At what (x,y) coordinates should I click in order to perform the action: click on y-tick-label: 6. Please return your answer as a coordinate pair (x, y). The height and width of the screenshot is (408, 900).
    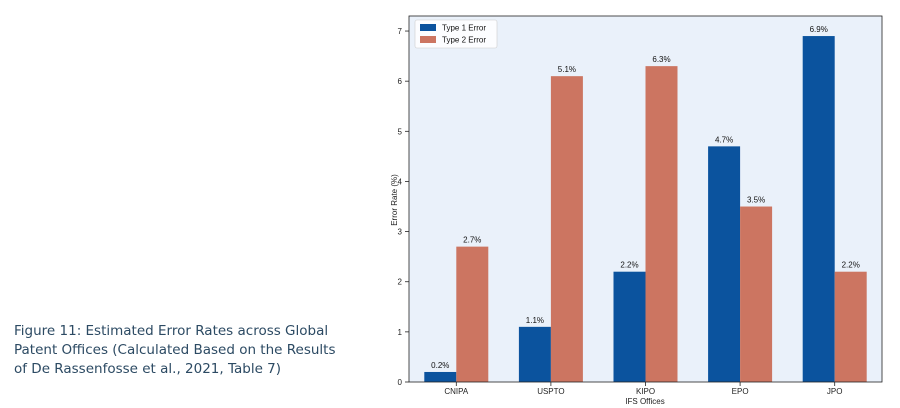
    Looking at the image, I should click on (400, 81).